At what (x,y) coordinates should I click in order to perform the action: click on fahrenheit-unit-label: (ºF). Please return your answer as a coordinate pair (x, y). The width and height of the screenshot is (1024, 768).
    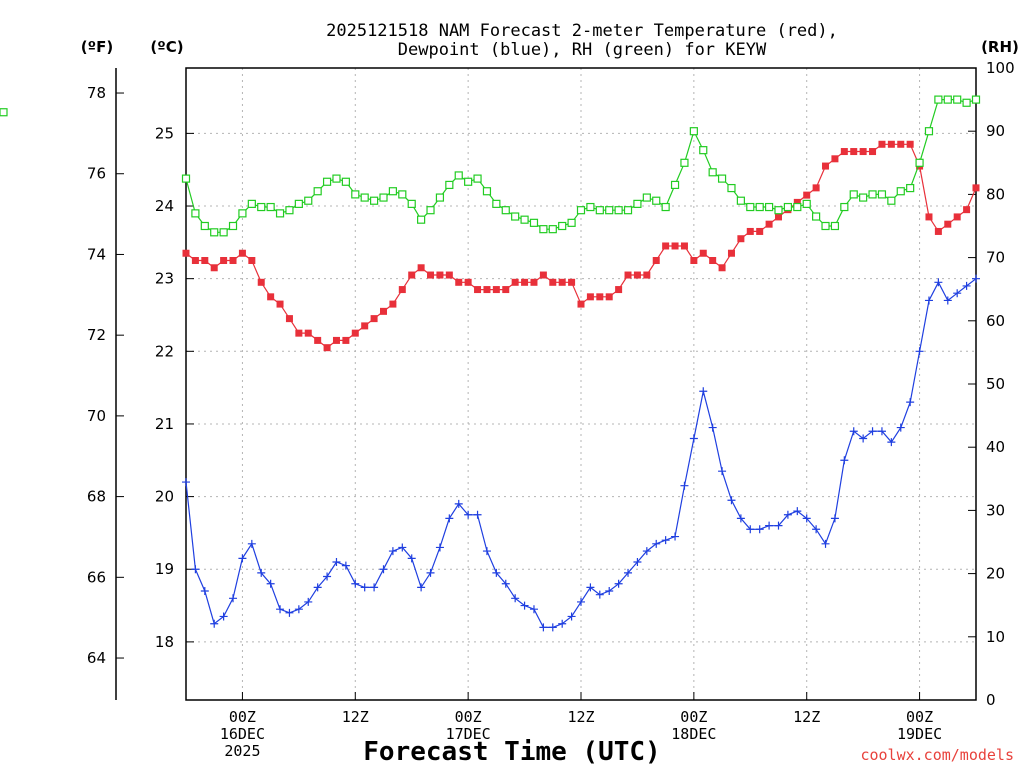
    Looking at the image, I should click on (97, 47).